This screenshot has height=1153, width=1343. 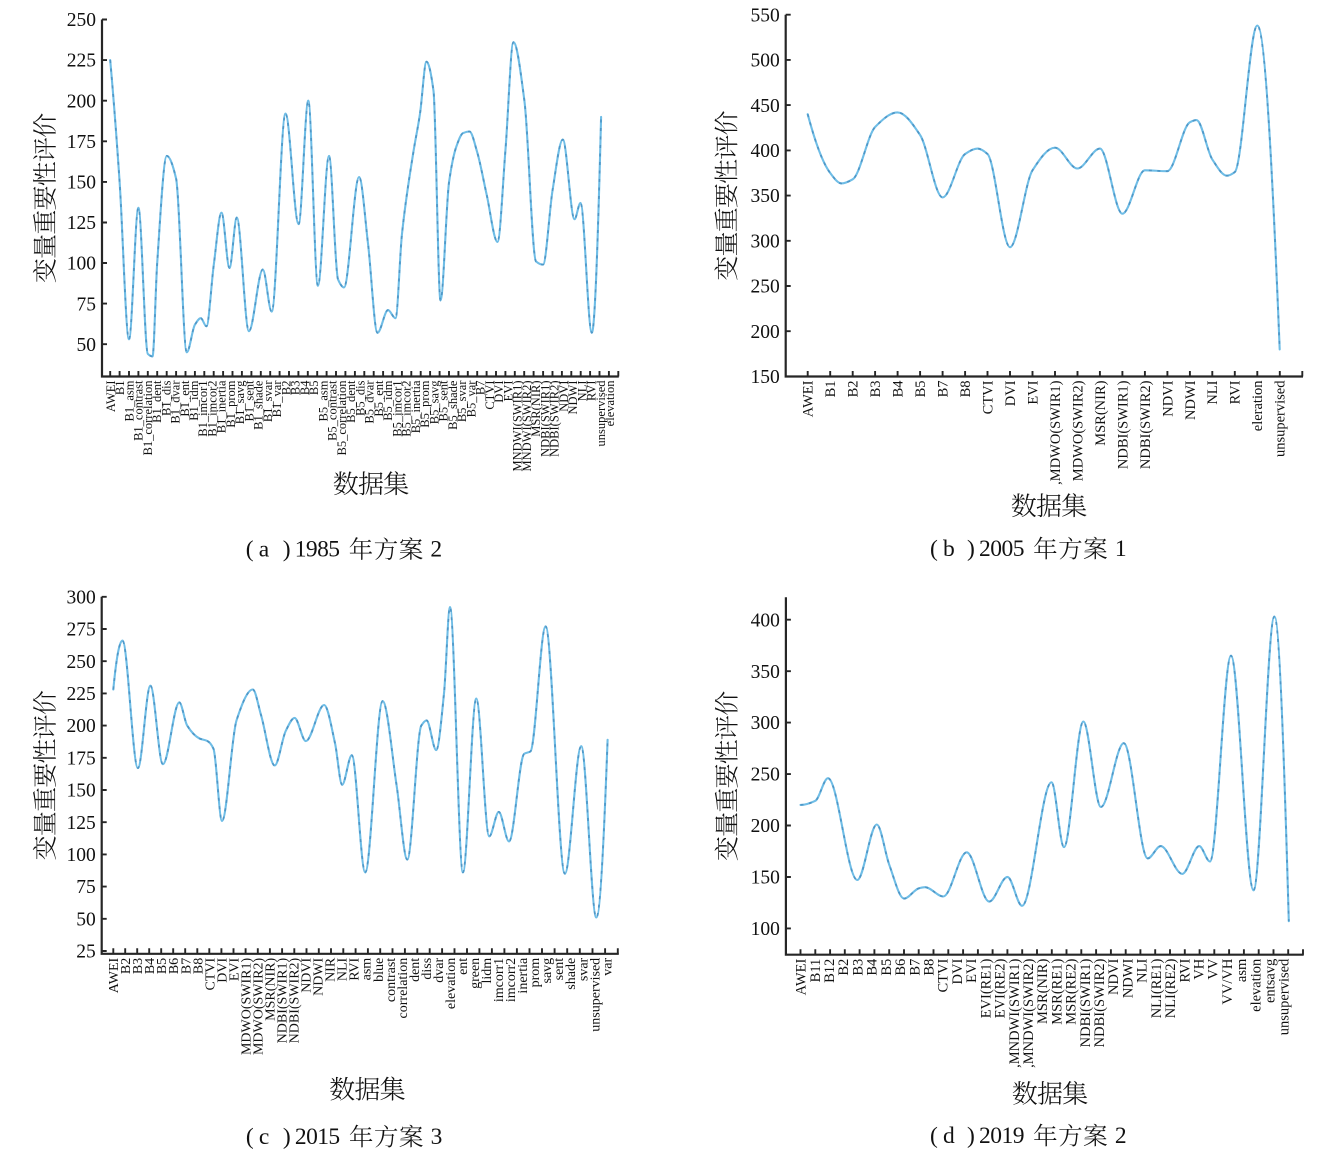 I want to click on svg-text: CTVI, so click(x=988, y=397).